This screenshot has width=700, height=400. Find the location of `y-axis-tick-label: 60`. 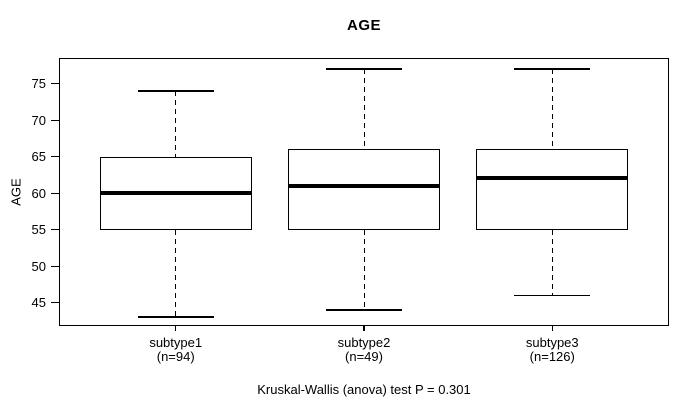

y-axis-tick-label: 60 is located at coordinates (38, 193).